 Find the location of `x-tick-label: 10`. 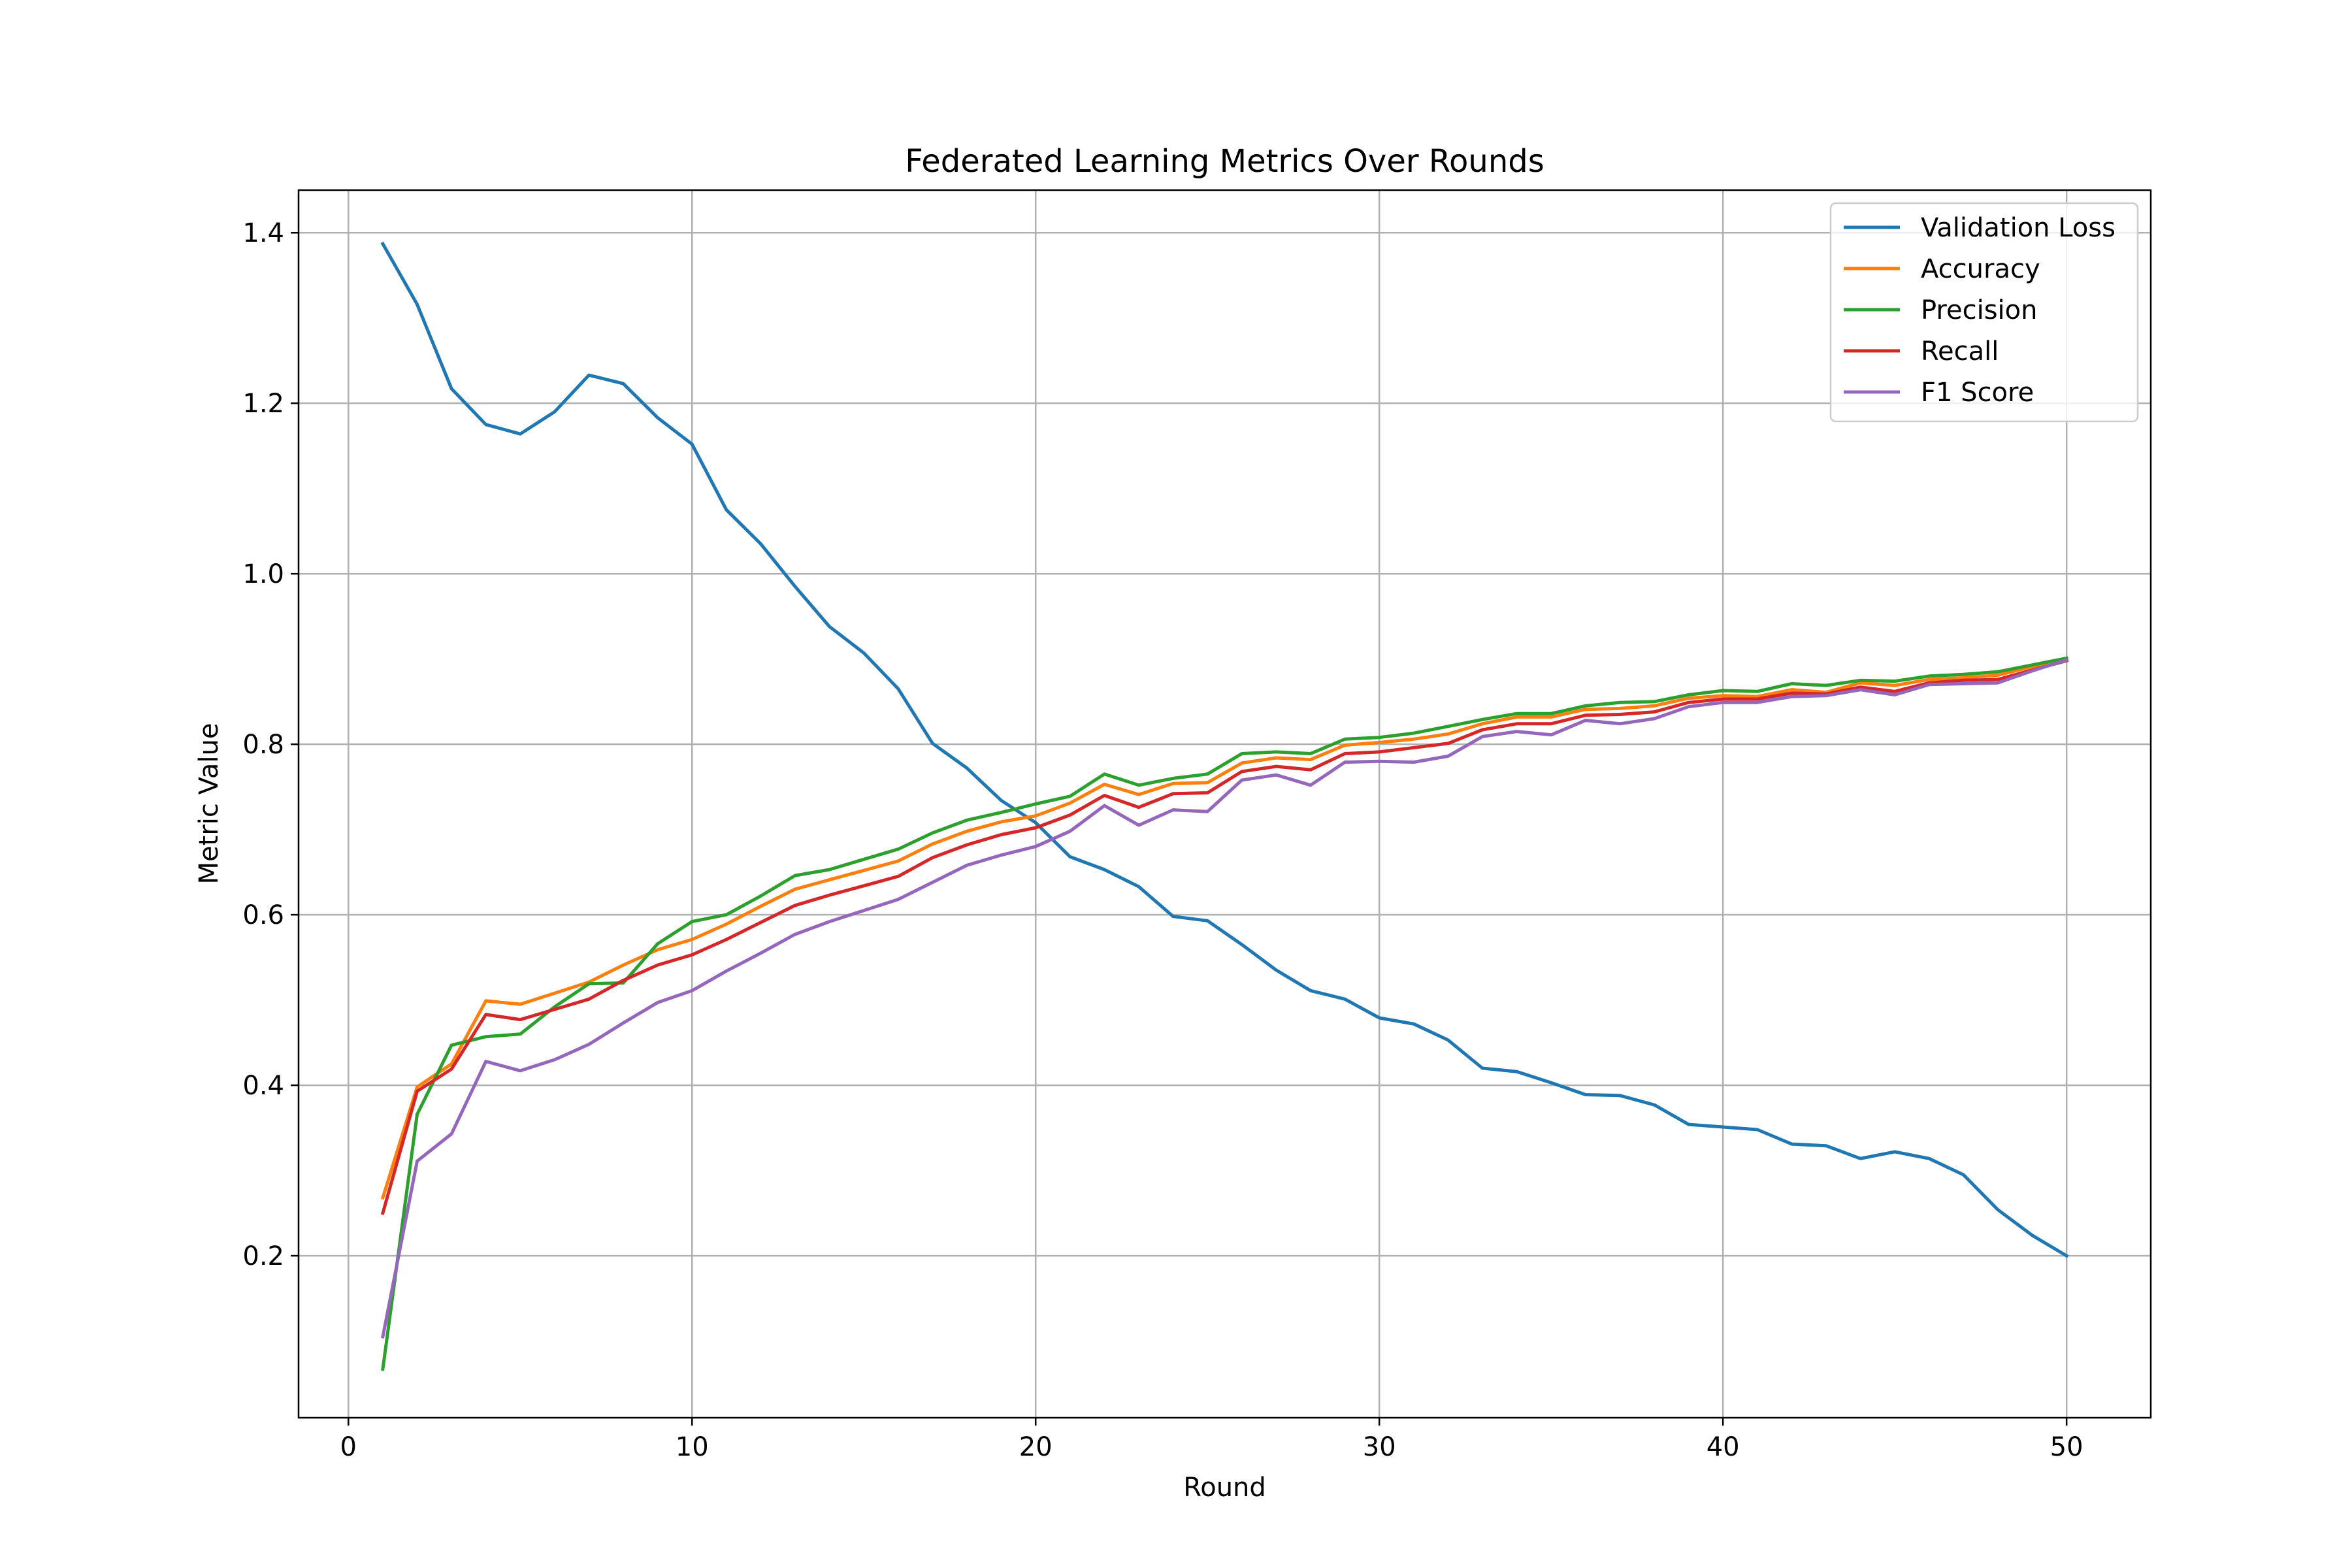

x-tick-label: 10 is located at coordinates (692, 1447).